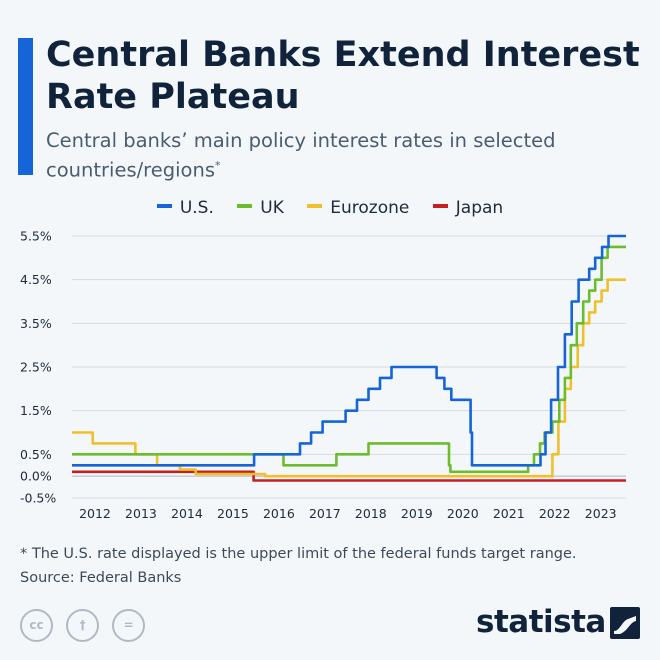  Describe the element at coordinates (245, 206) in the screenshot. I see `legend-swatch-uk` at that location.